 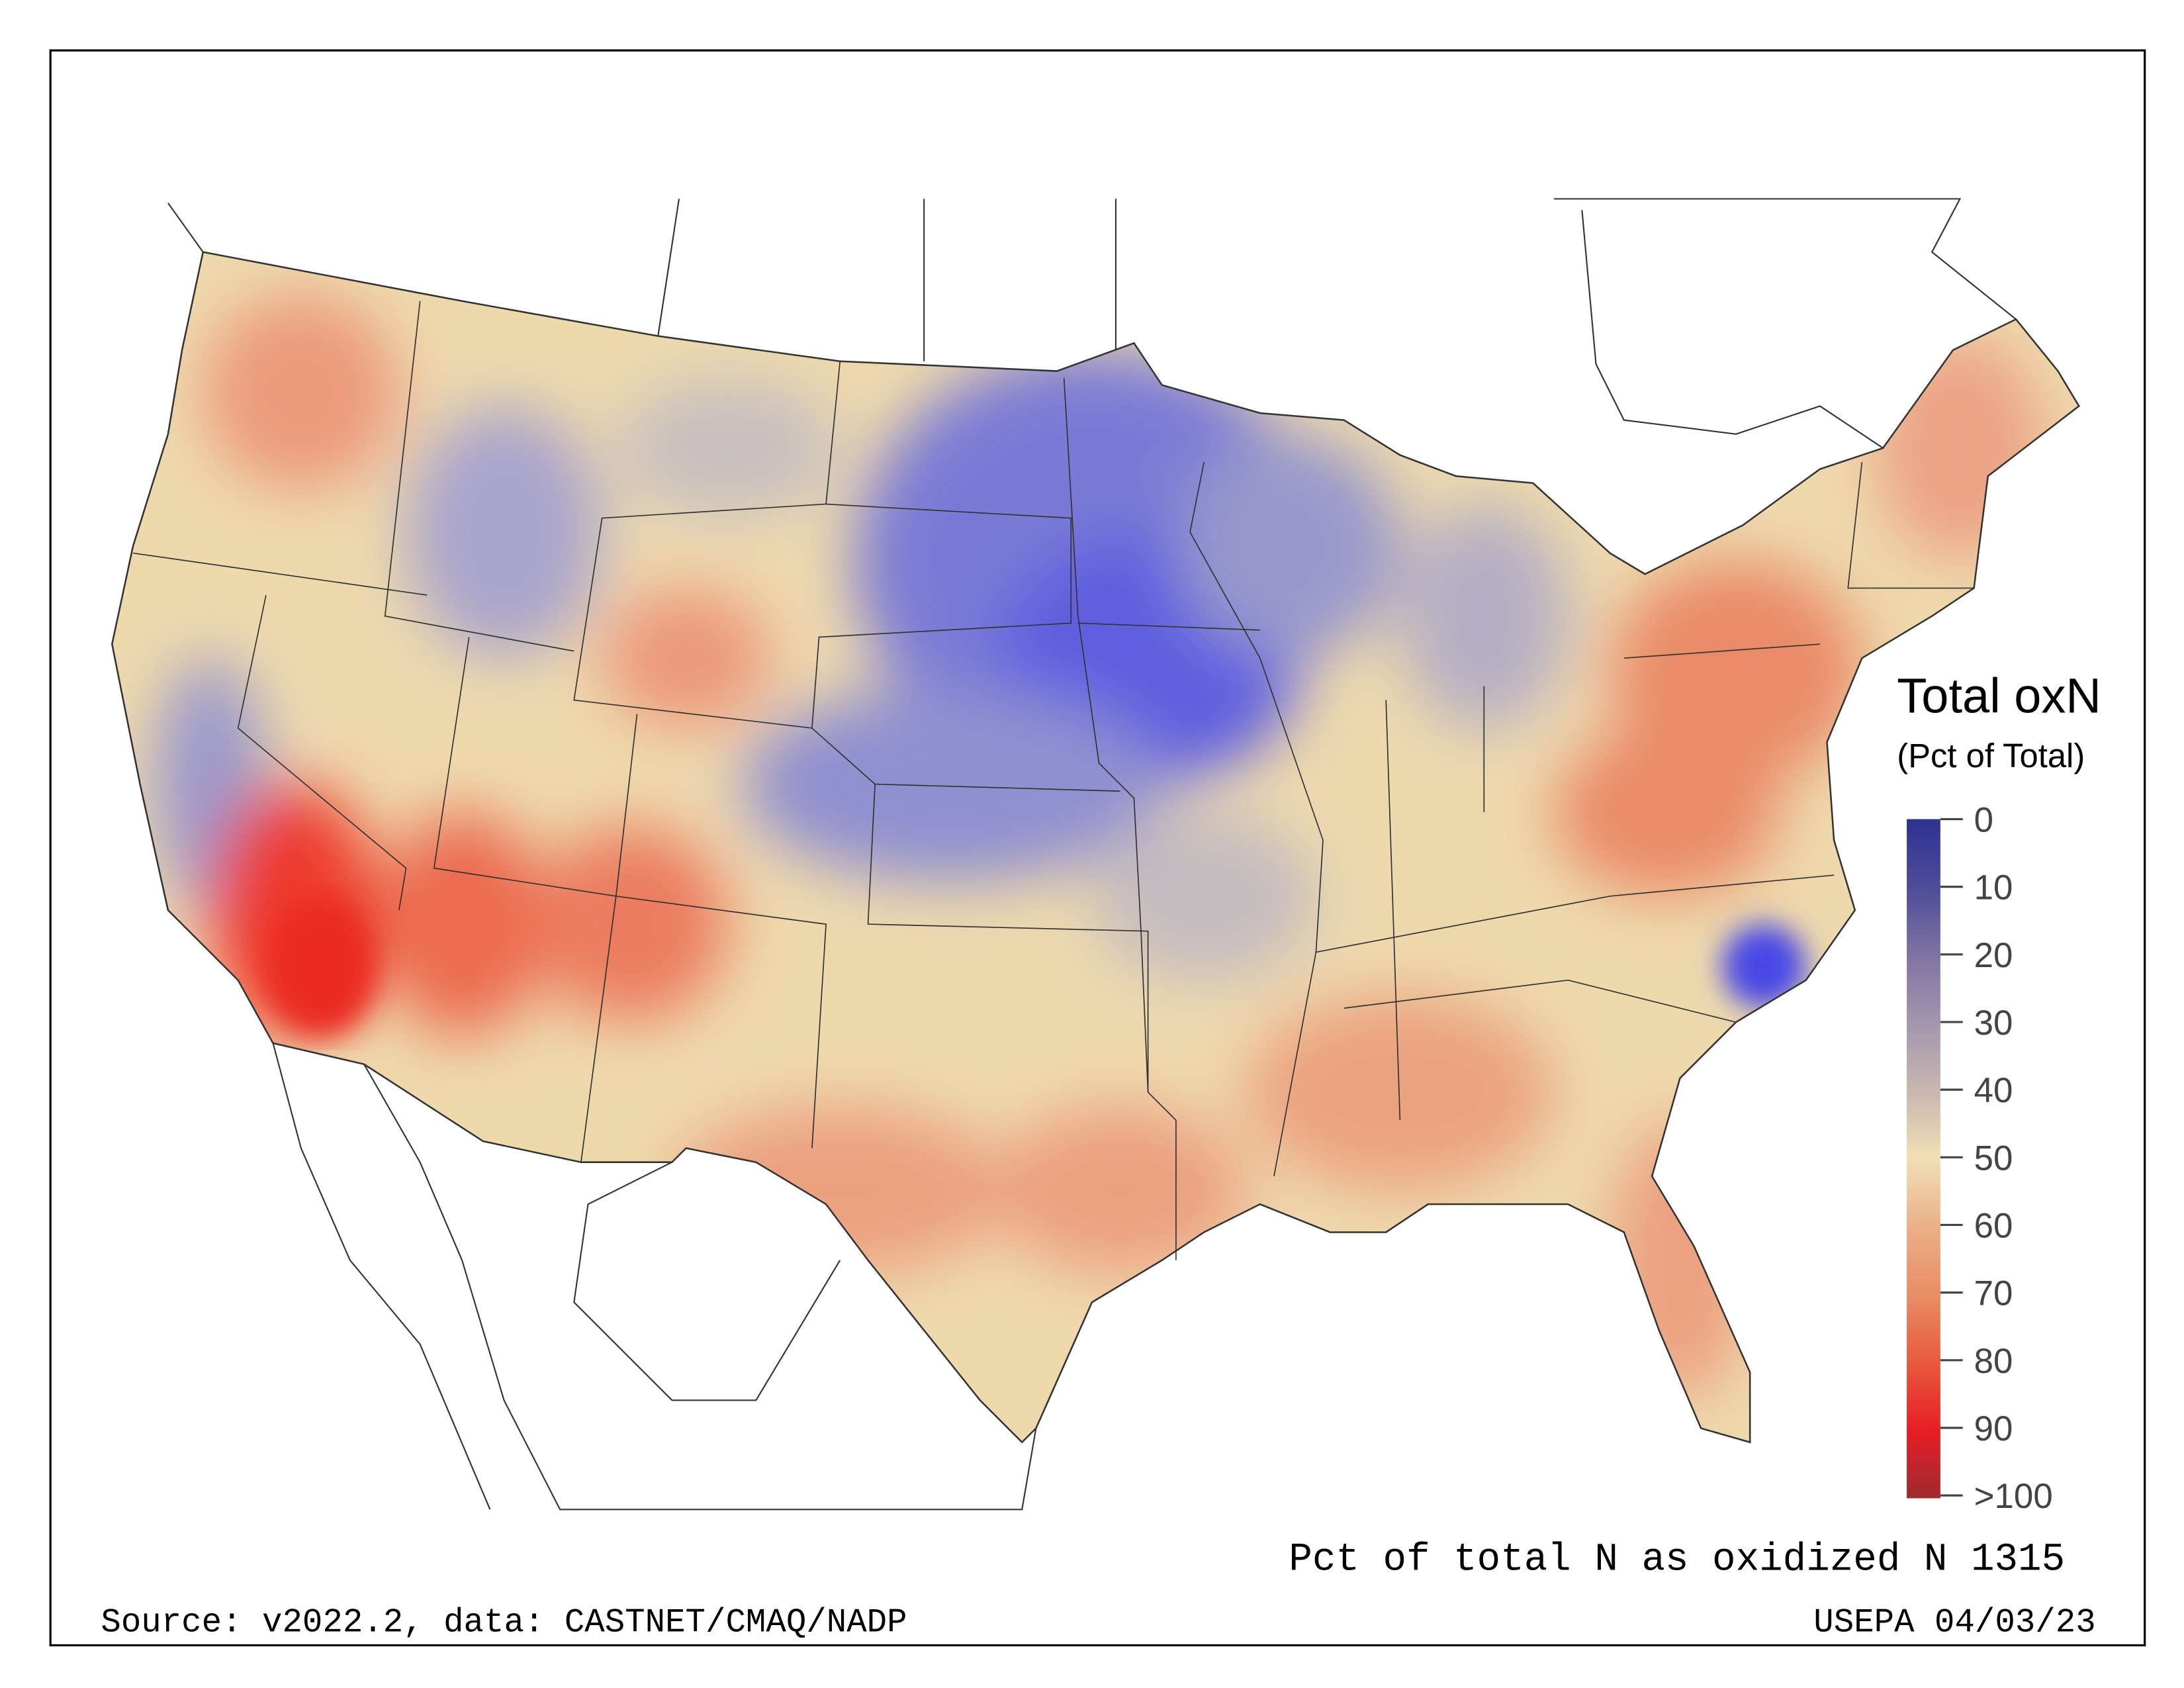 I want to click on legend-tick-label: 10, so click(x=1994, y=888).